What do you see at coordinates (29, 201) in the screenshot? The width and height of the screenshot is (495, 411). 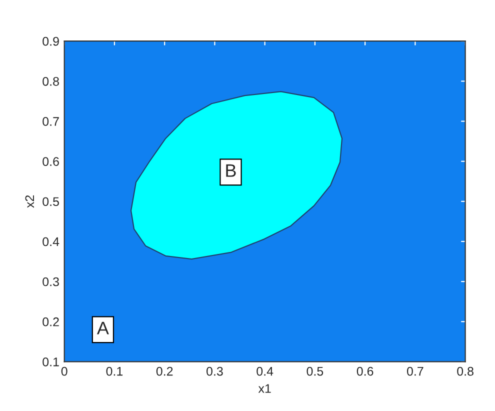 I see `y-axis-title: x2` at bounding box center [29, 201].